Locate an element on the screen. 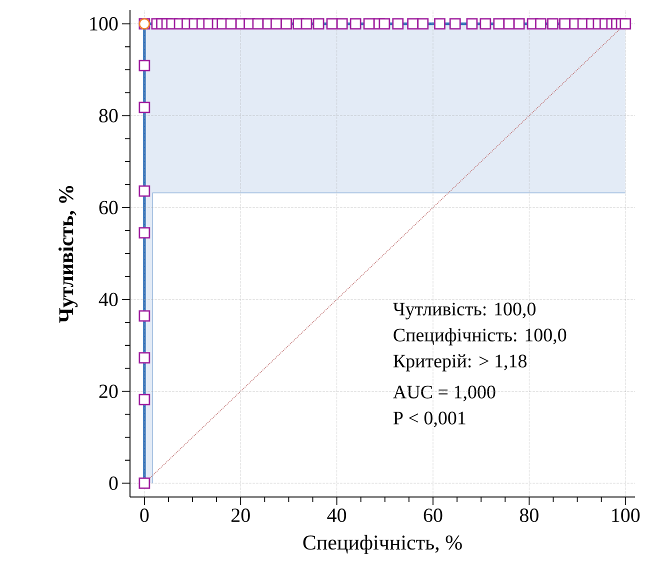 This screenshot has height=574, width=651. y-tick-label: 100 is located at coordinates (104, 24).